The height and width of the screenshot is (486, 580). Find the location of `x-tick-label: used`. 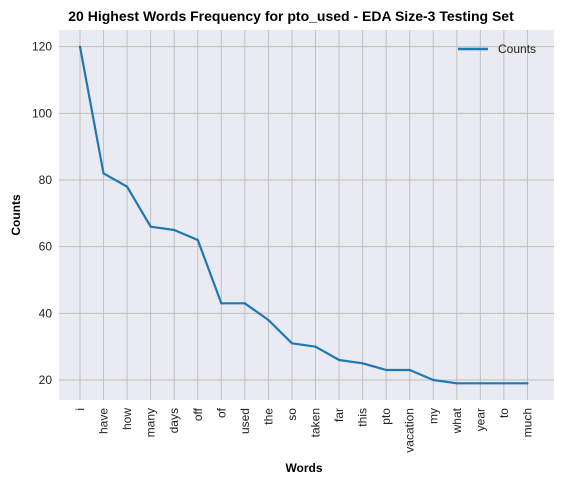

x-tick-label: used is located at coordinates (245, 421).